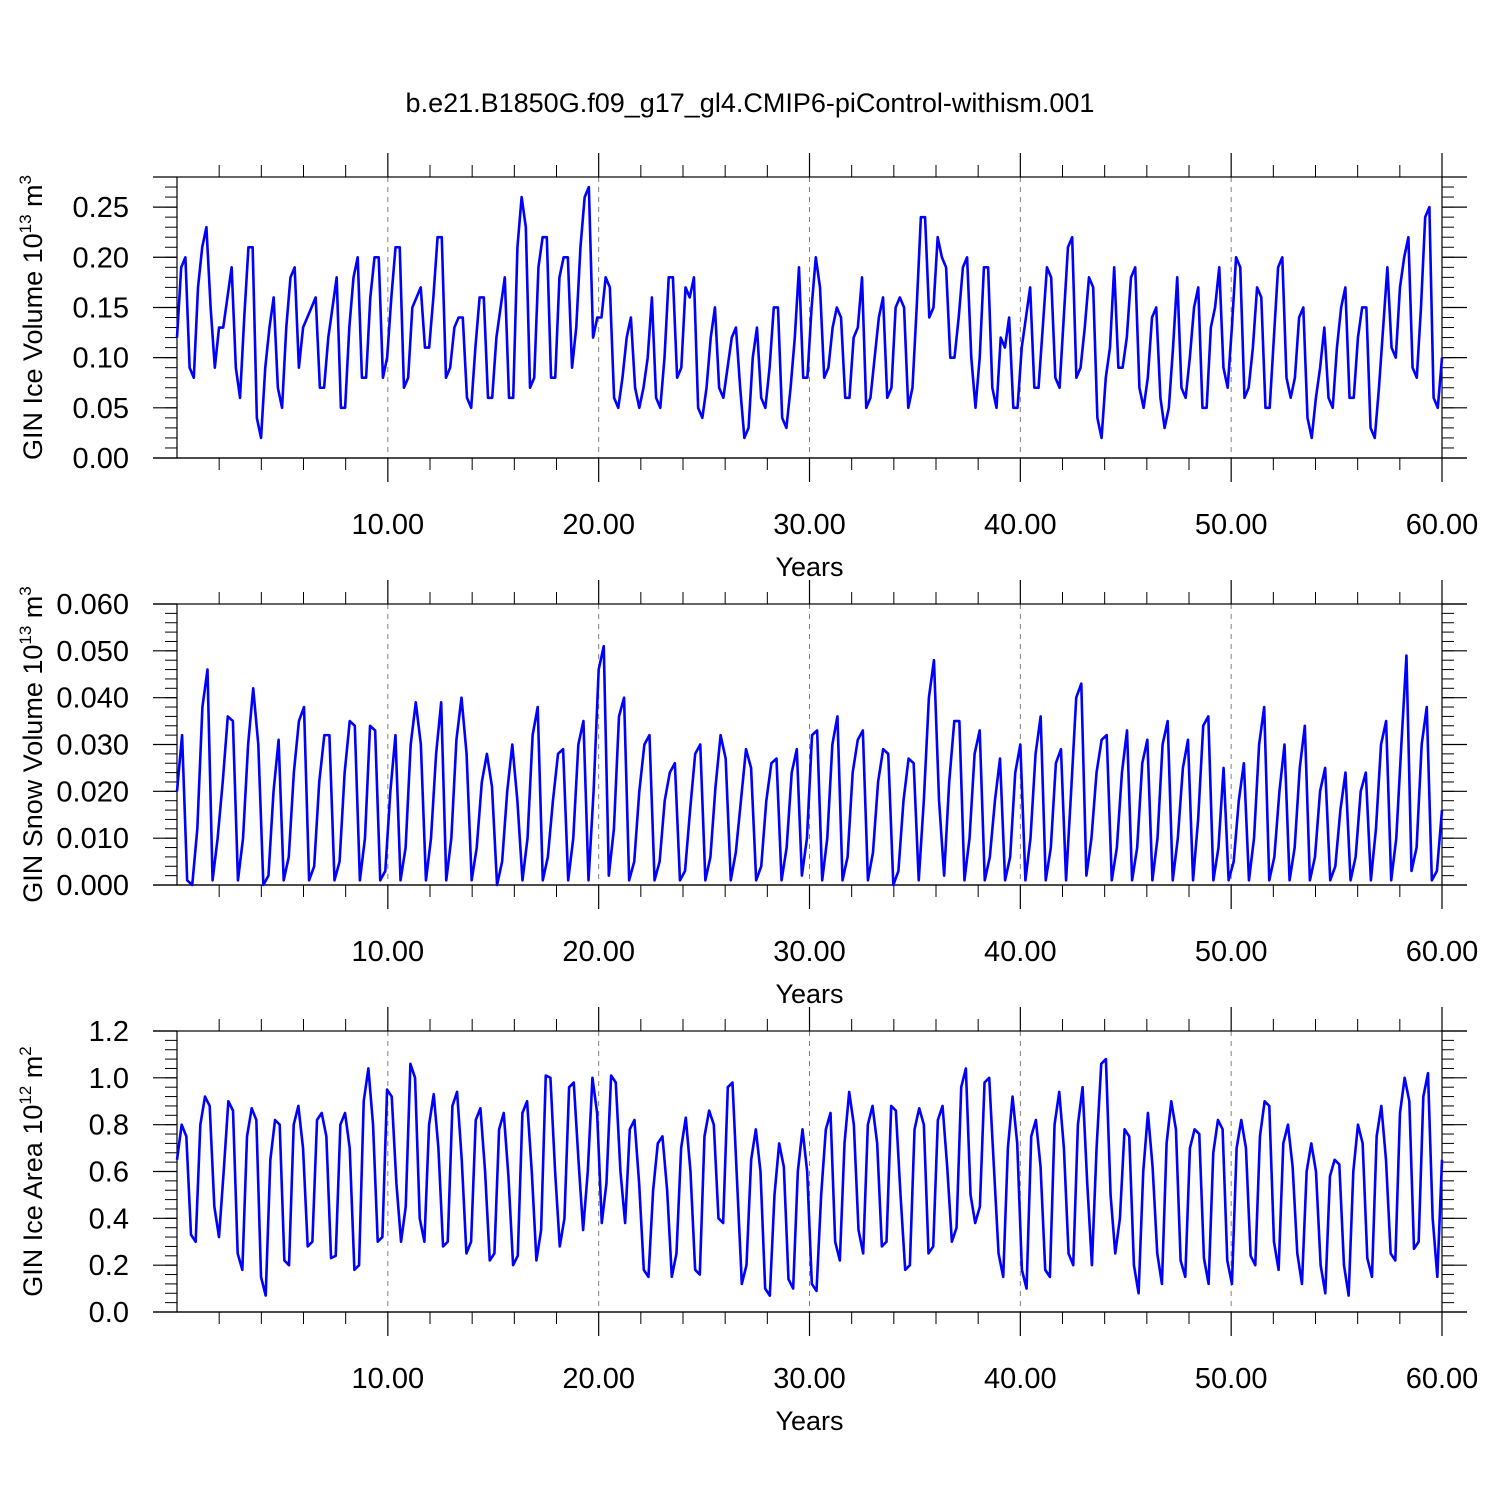  Describe the element at coordinates (109, 1266) in the screenshot. I see `y-tick-label-1: 0.2` at that location.